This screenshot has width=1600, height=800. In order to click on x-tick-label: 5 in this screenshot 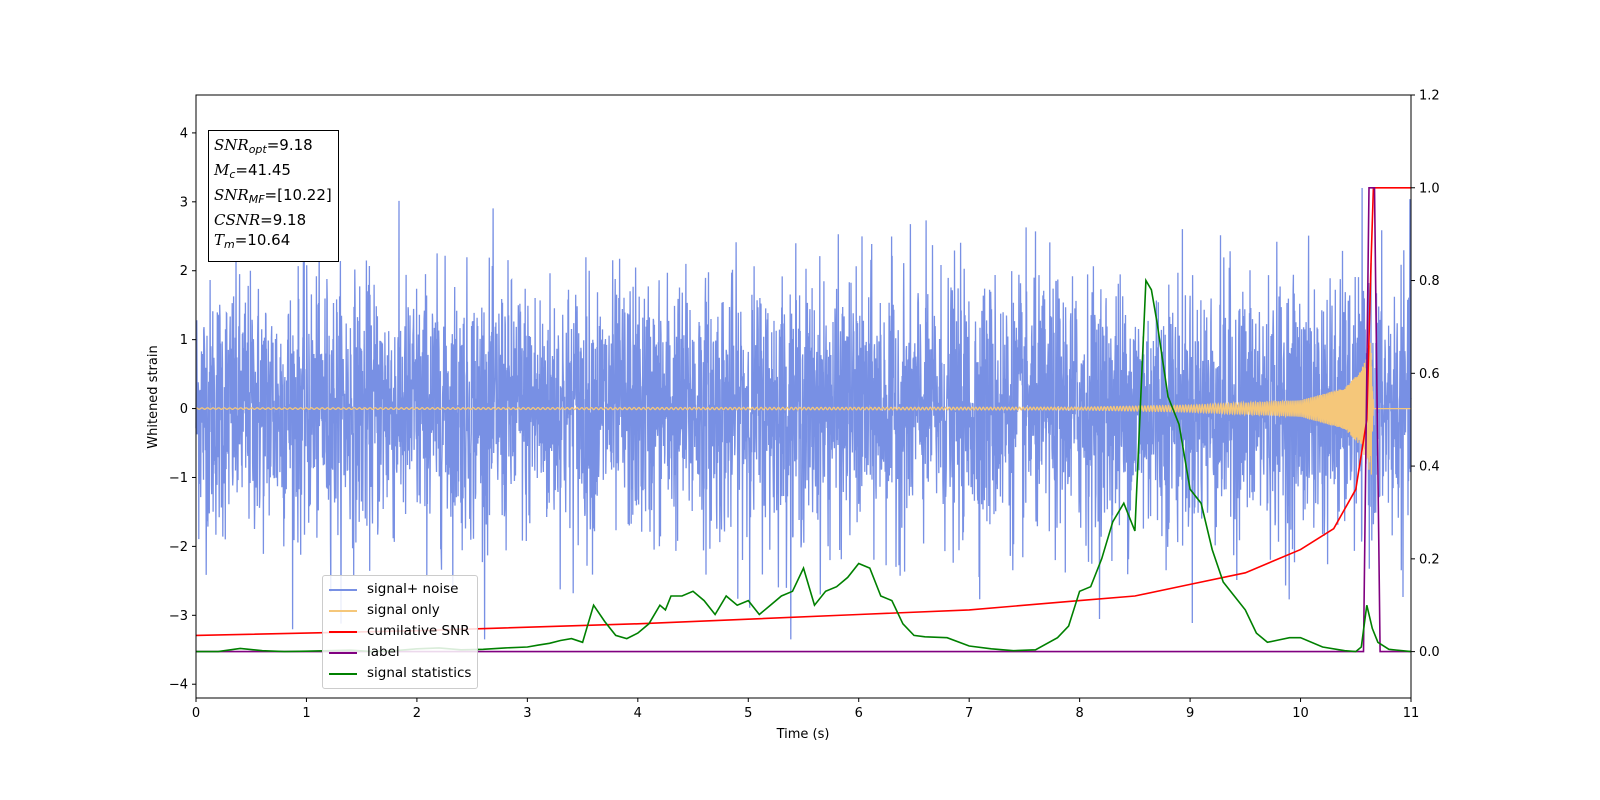, I will do `click(748, 713)`.